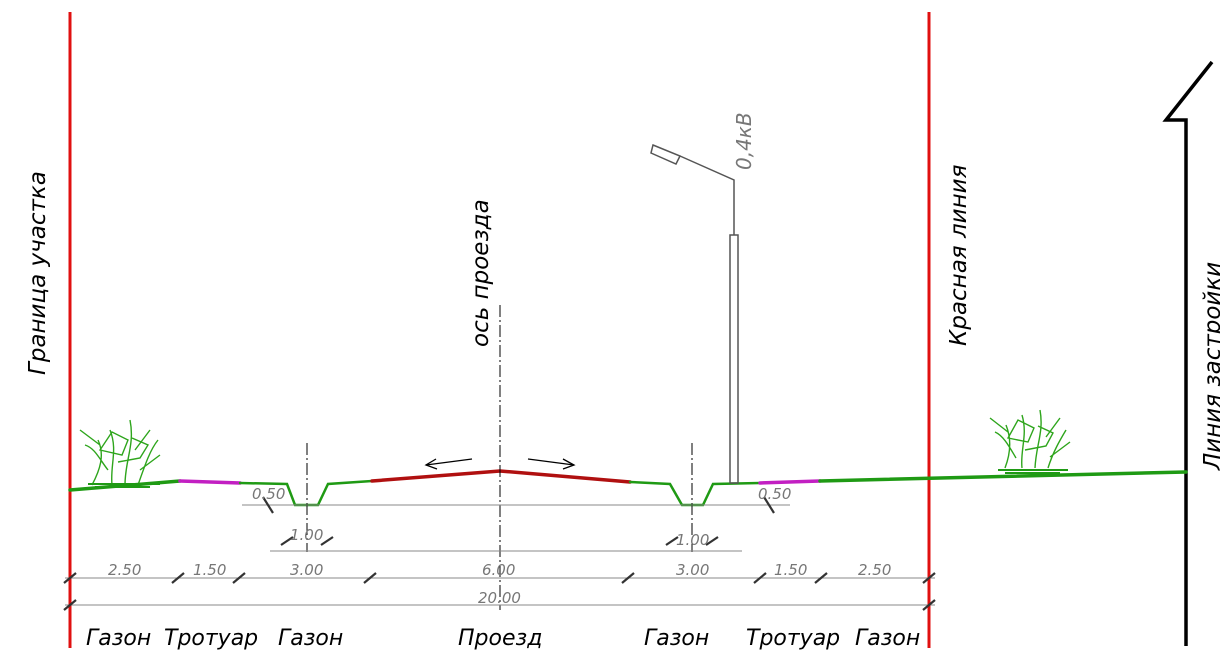 This screenshot has height=656, width=1220. What do you see at coordinates (500, 638) in the screenshot?
I see `zone-label-4: Проезд` at bounding box center [500, 638].